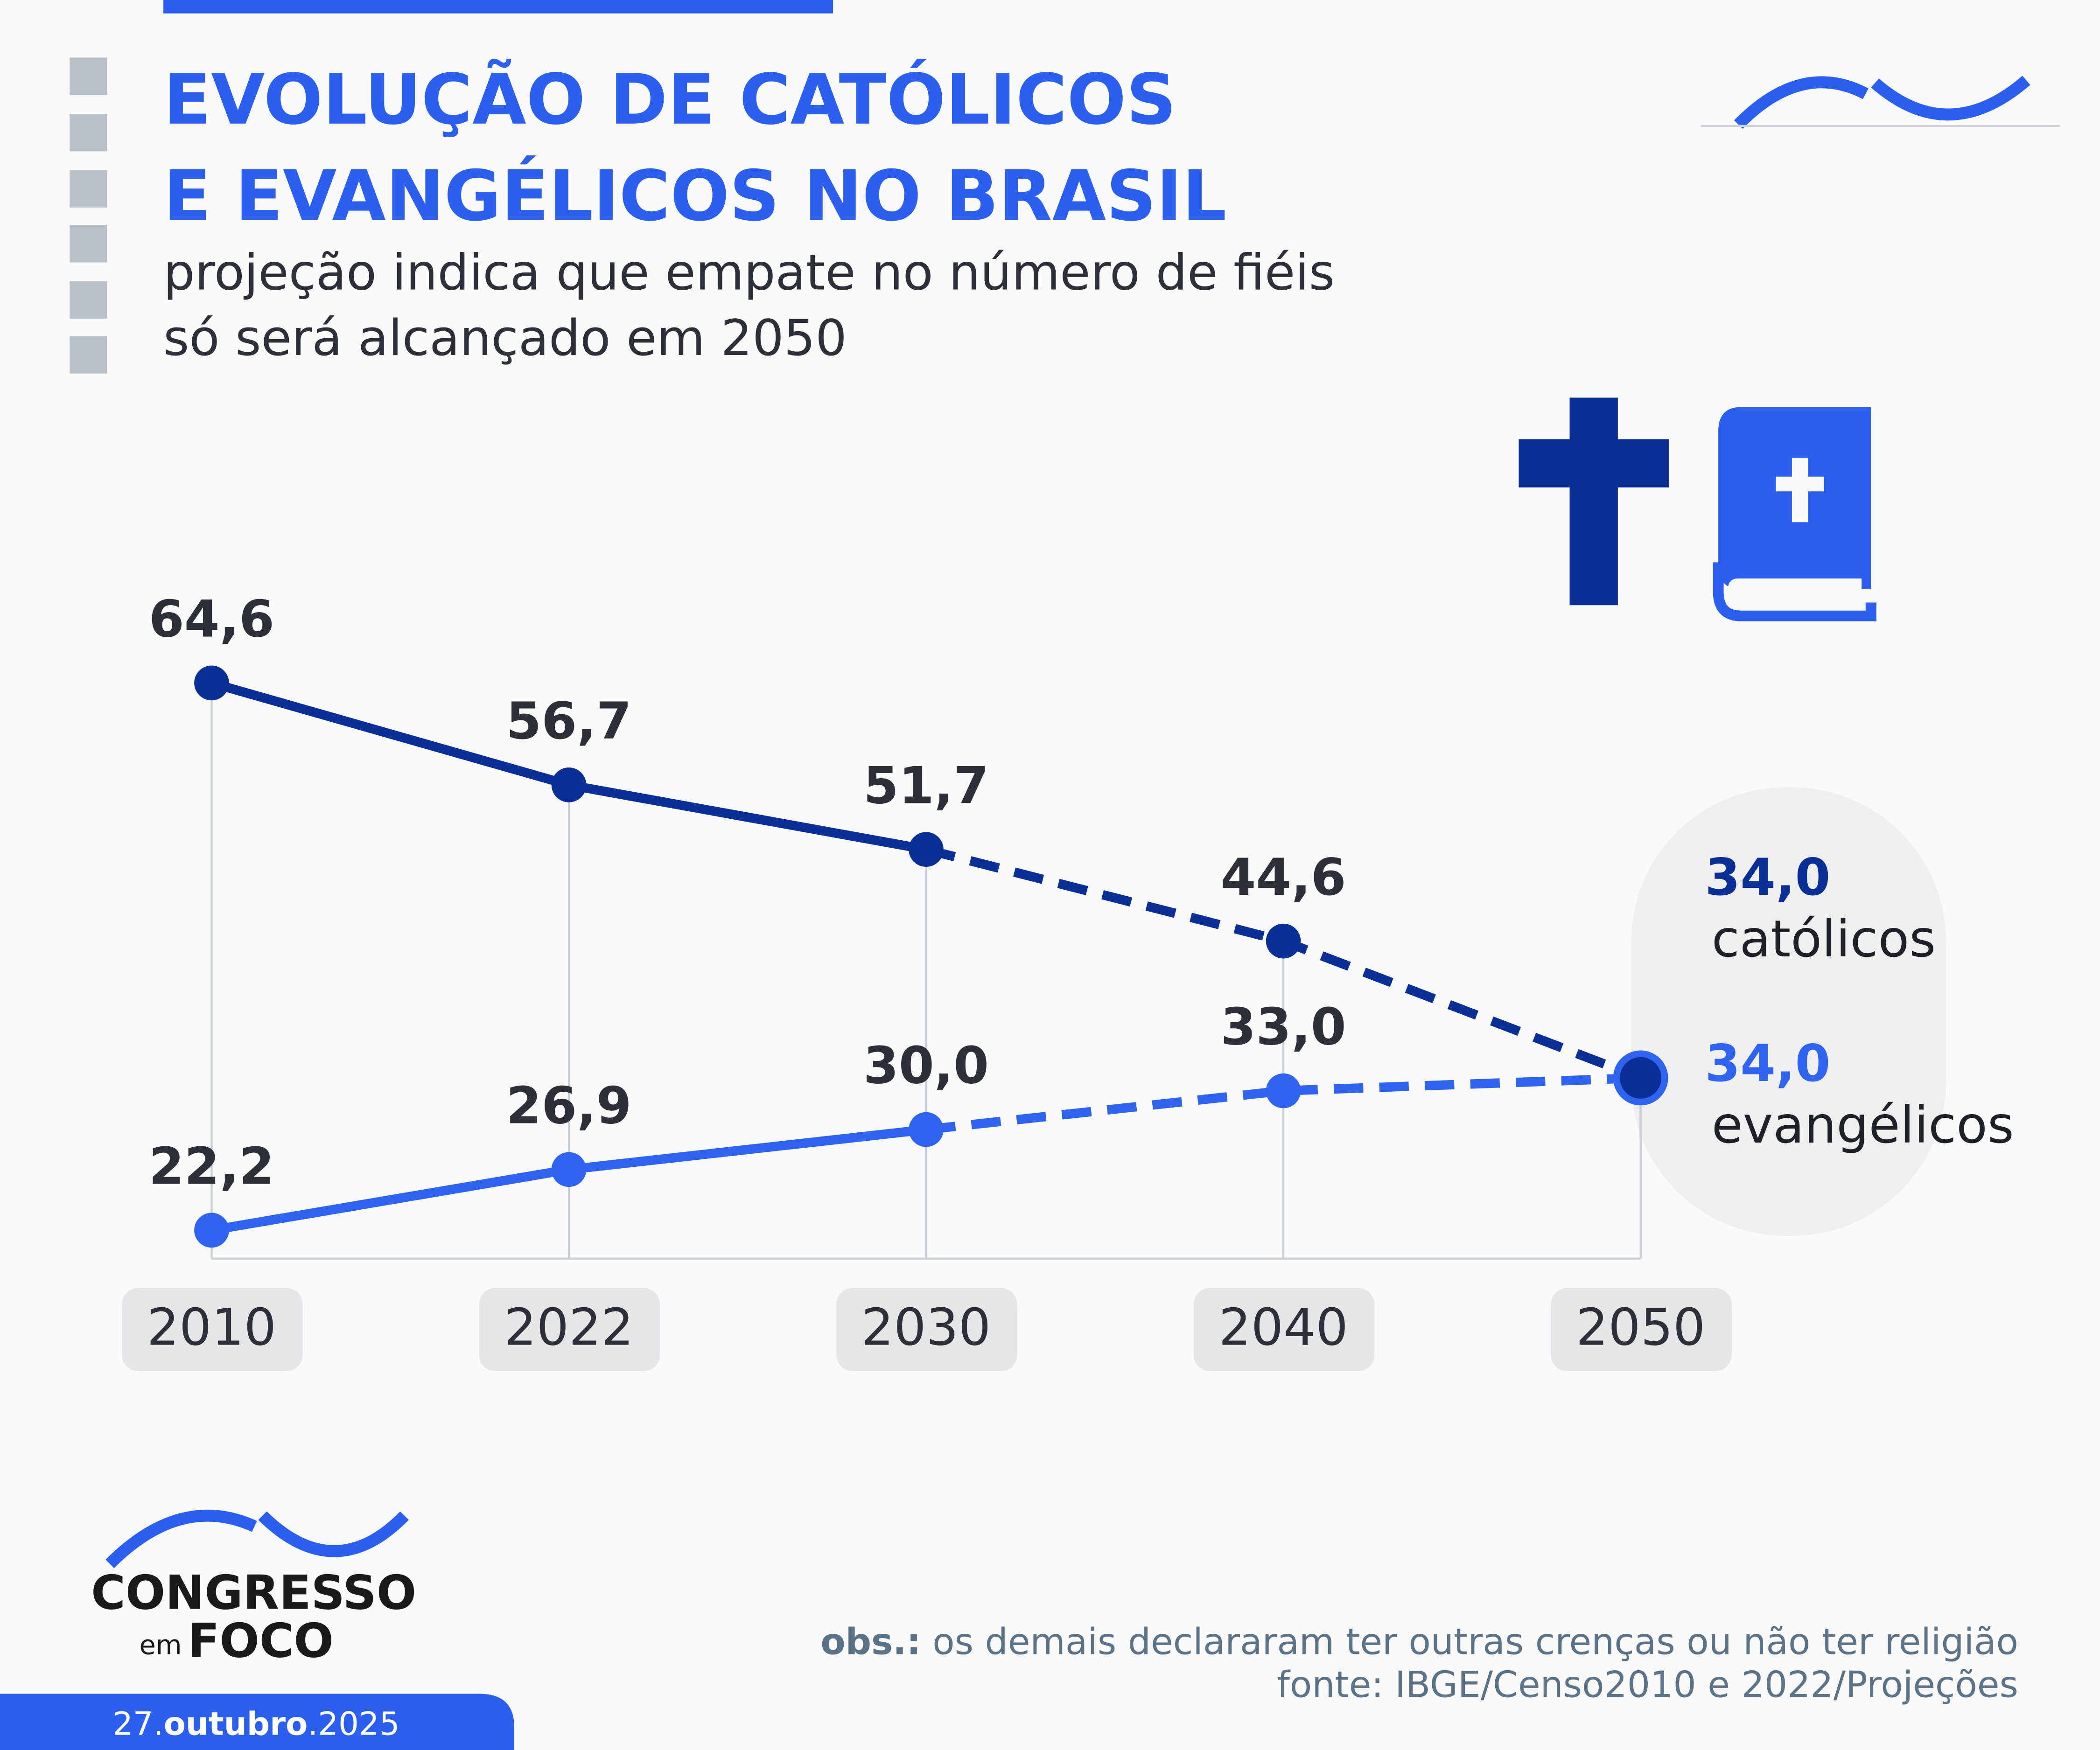 The height and width of the screenshot is (1750, 2100). Describe the element at coordinates (211, 1166) in the screenshot. I see `data-label: 22,2` at that location.